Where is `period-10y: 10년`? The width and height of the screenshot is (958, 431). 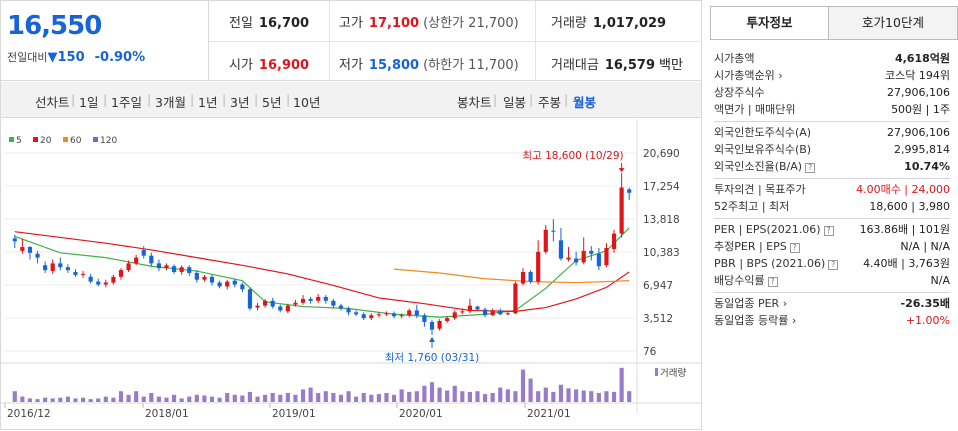
period-10y: 10년 is located at coordinates (307, 102).